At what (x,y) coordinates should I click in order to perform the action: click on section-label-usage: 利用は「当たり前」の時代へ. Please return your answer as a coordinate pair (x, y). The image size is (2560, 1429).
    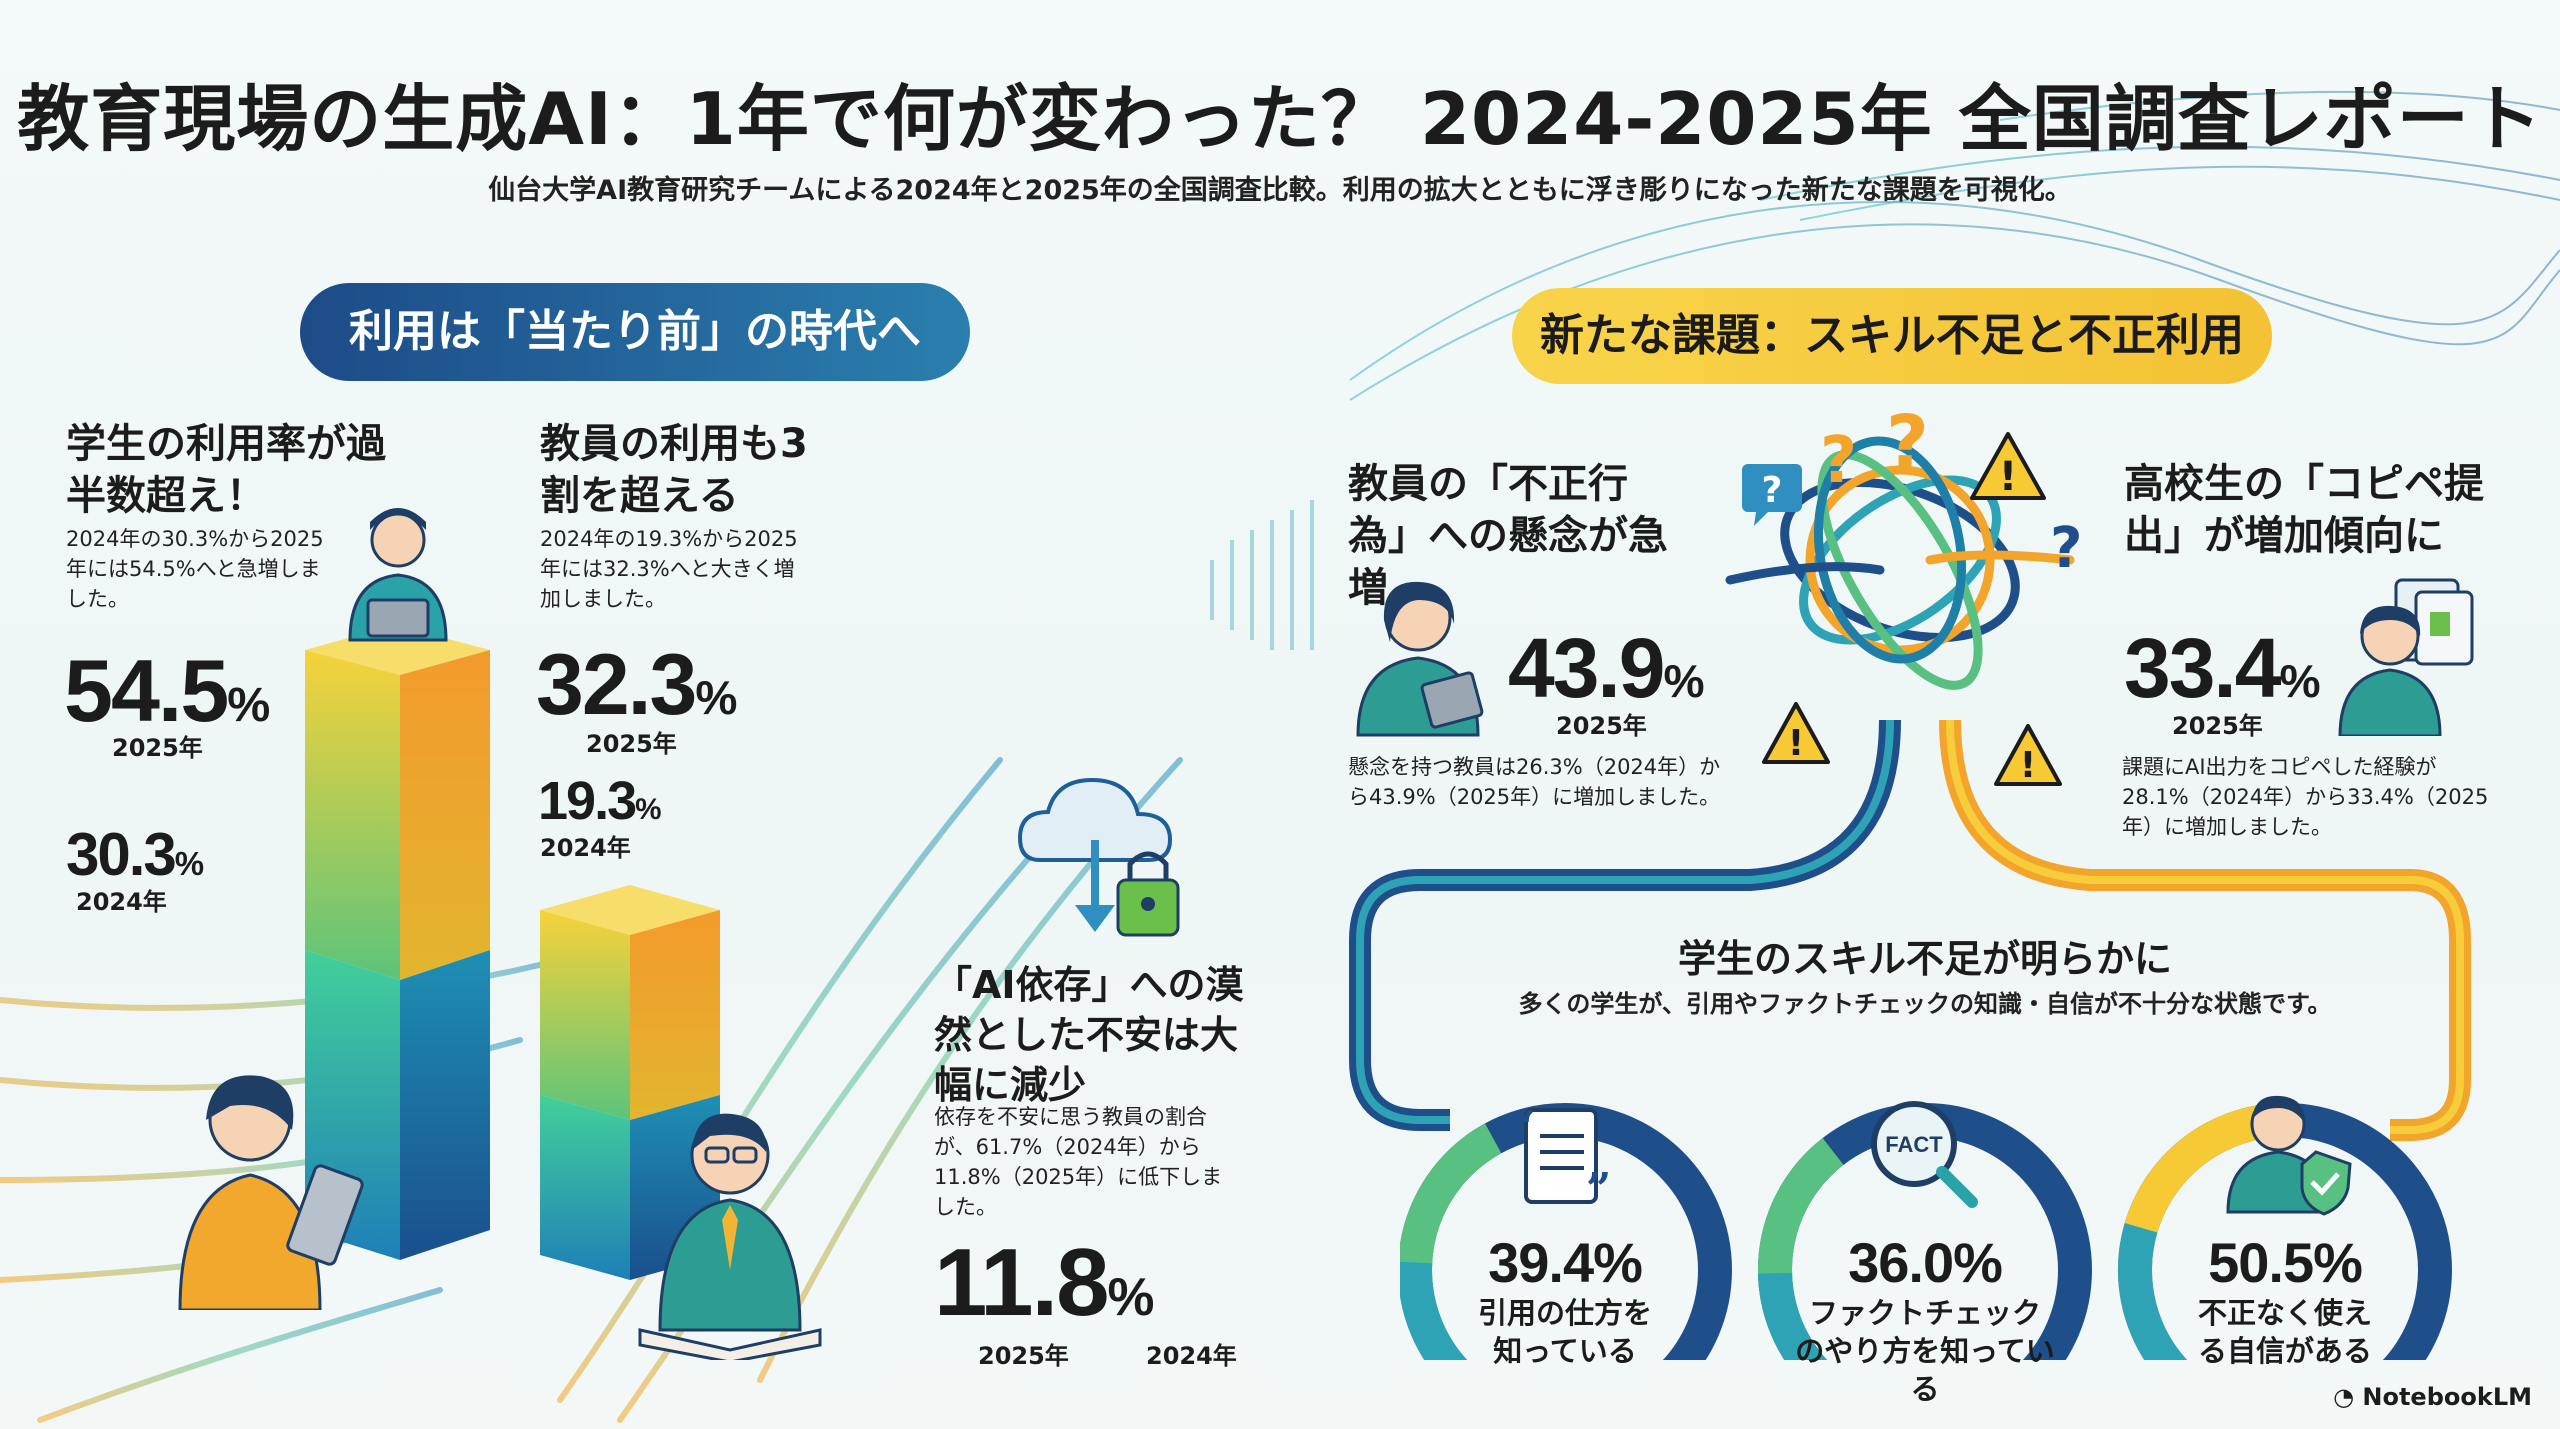
    Looking at the image, I should click on (635, 332).